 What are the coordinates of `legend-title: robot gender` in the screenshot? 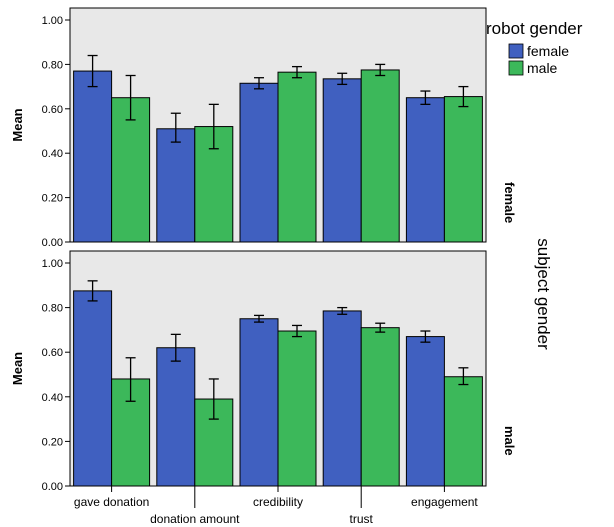 It's located at (534, 28).